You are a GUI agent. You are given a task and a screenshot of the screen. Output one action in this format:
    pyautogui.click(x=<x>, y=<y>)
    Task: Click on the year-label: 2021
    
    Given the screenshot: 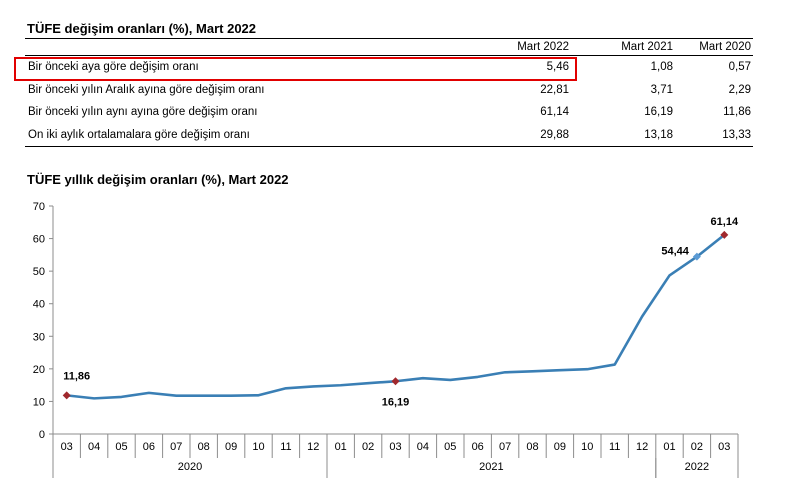 What is the action you would take?
    pyautogui.click(x=491, y=467)
    